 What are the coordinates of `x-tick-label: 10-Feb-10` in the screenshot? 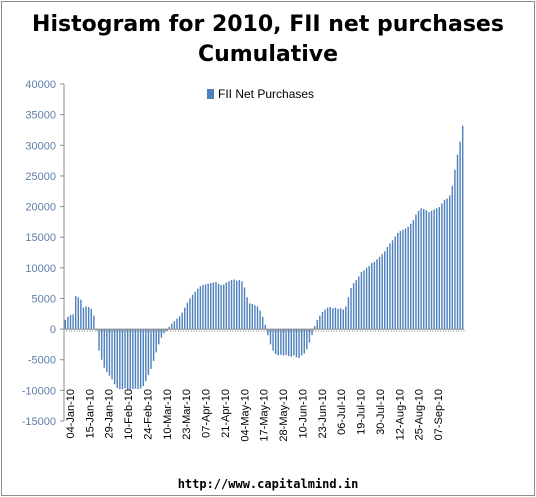 It's located at (129, 414).